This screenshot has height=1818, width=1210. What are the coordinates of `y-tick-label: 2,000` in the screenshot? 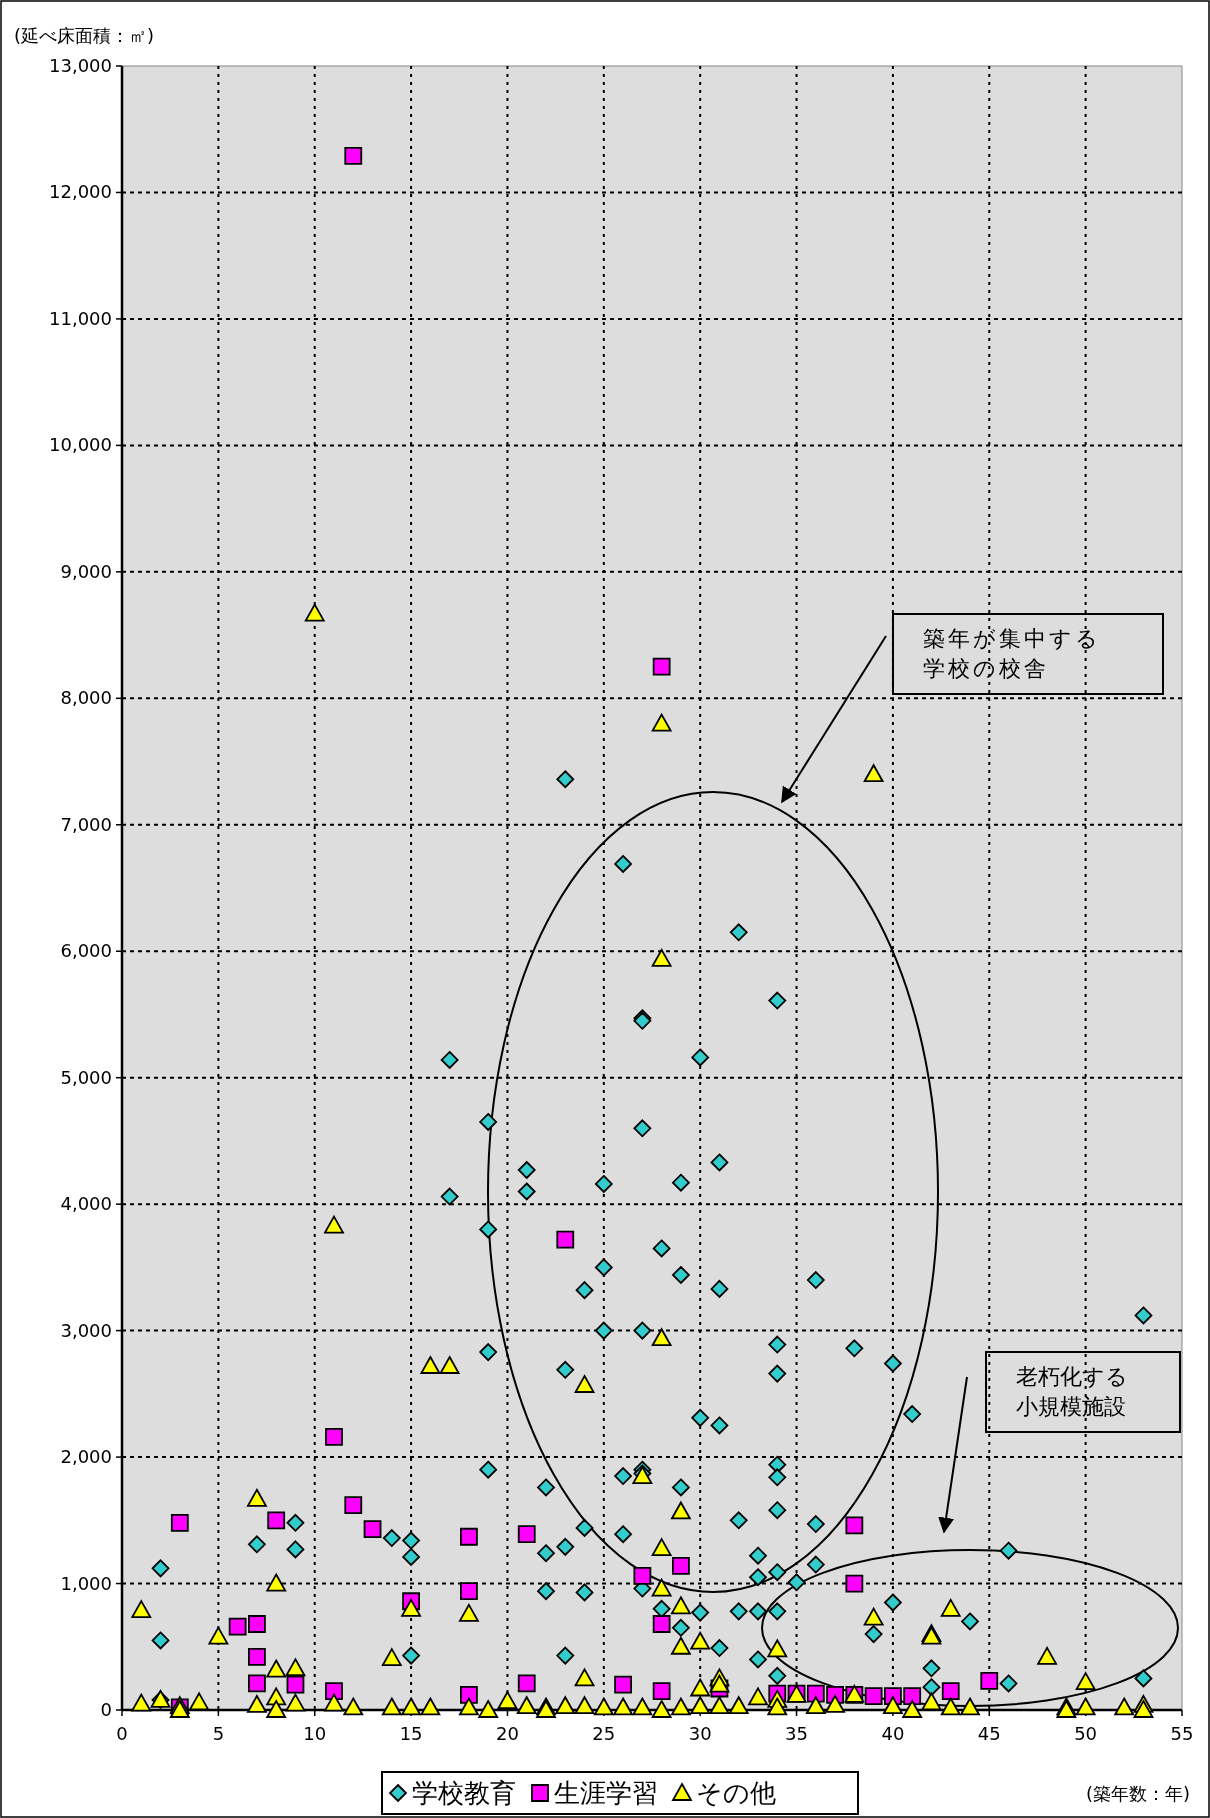 It's located at (86, 1457).